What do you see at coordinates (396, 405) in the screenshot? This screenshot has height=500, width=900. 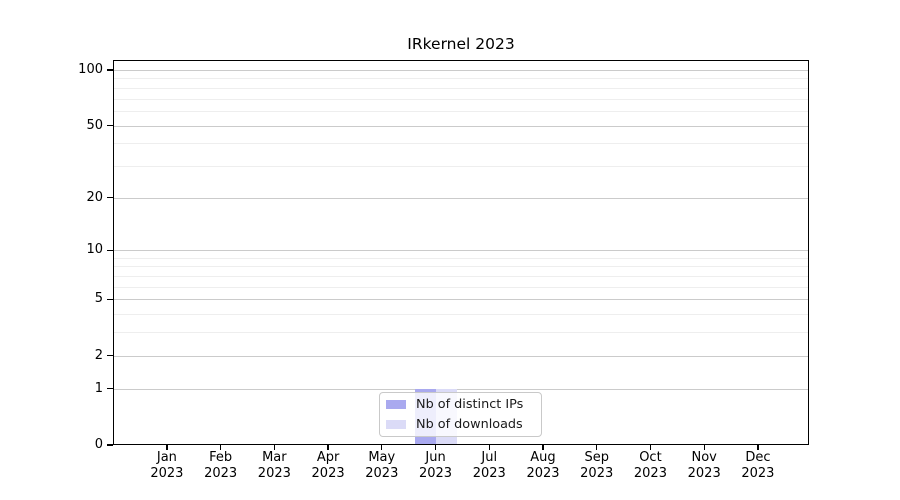 I see `legend-swatch-distinct-ips` at bounding box center [396, 405].